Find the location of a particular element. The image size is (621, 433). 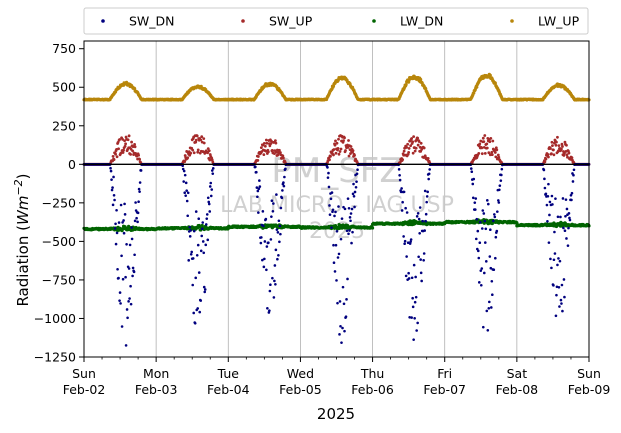

y-tick-label: −500 is located at coordinates (59, 241).